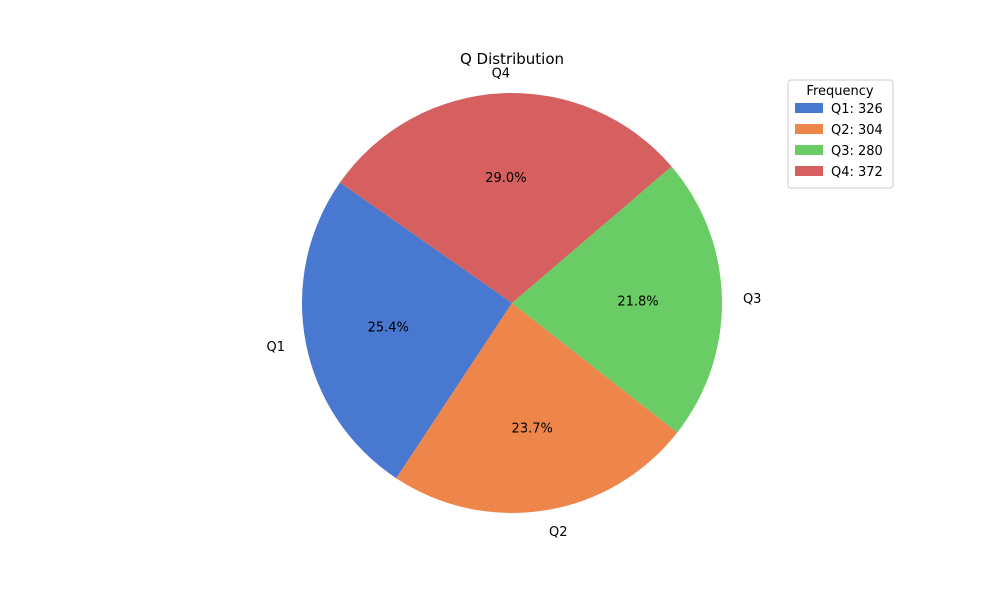 Image resolution: width=1000 pixels, height=600 pixels. What do you see at coordinates (558, 532) in the screenshot?
I see `slice-label-q2: Q2` at bounding box center [558, 532].